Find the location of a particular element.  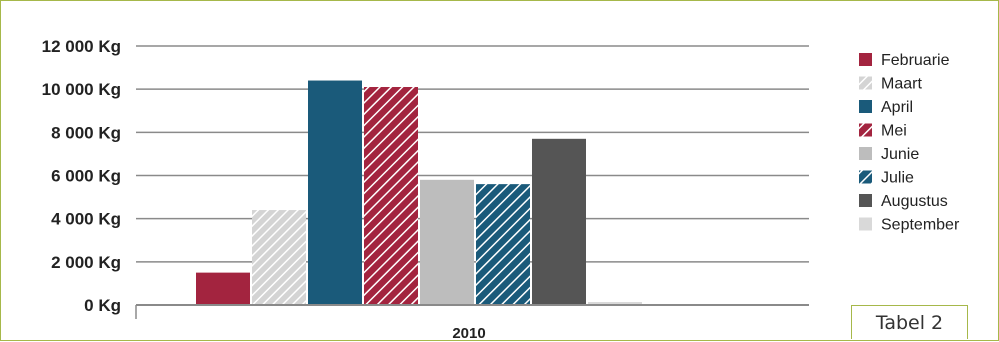

bar-junie is located at coordinates (447, 242).